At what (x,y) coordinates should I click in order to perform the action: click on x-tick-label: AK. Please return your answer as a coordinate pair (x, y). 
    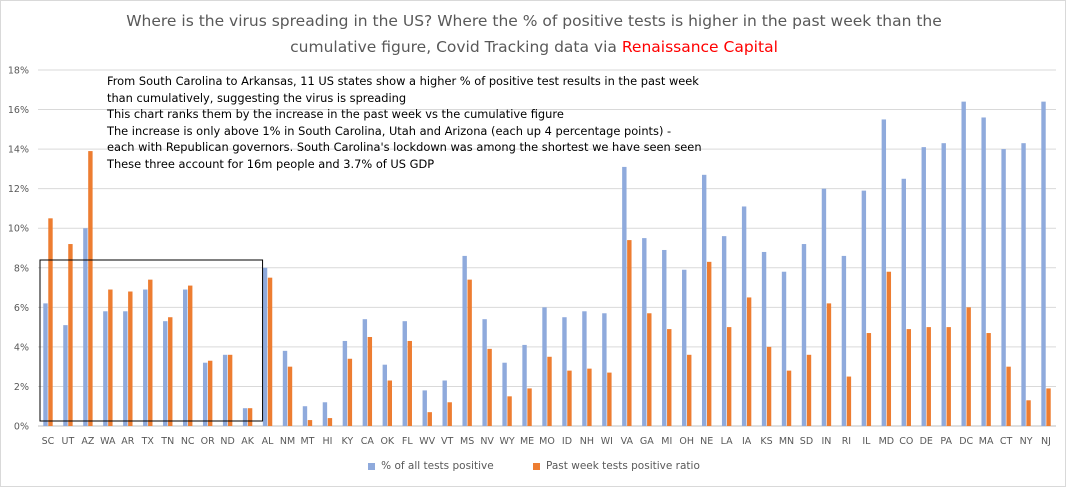
    Looking at the image, I should click on (247, 441).